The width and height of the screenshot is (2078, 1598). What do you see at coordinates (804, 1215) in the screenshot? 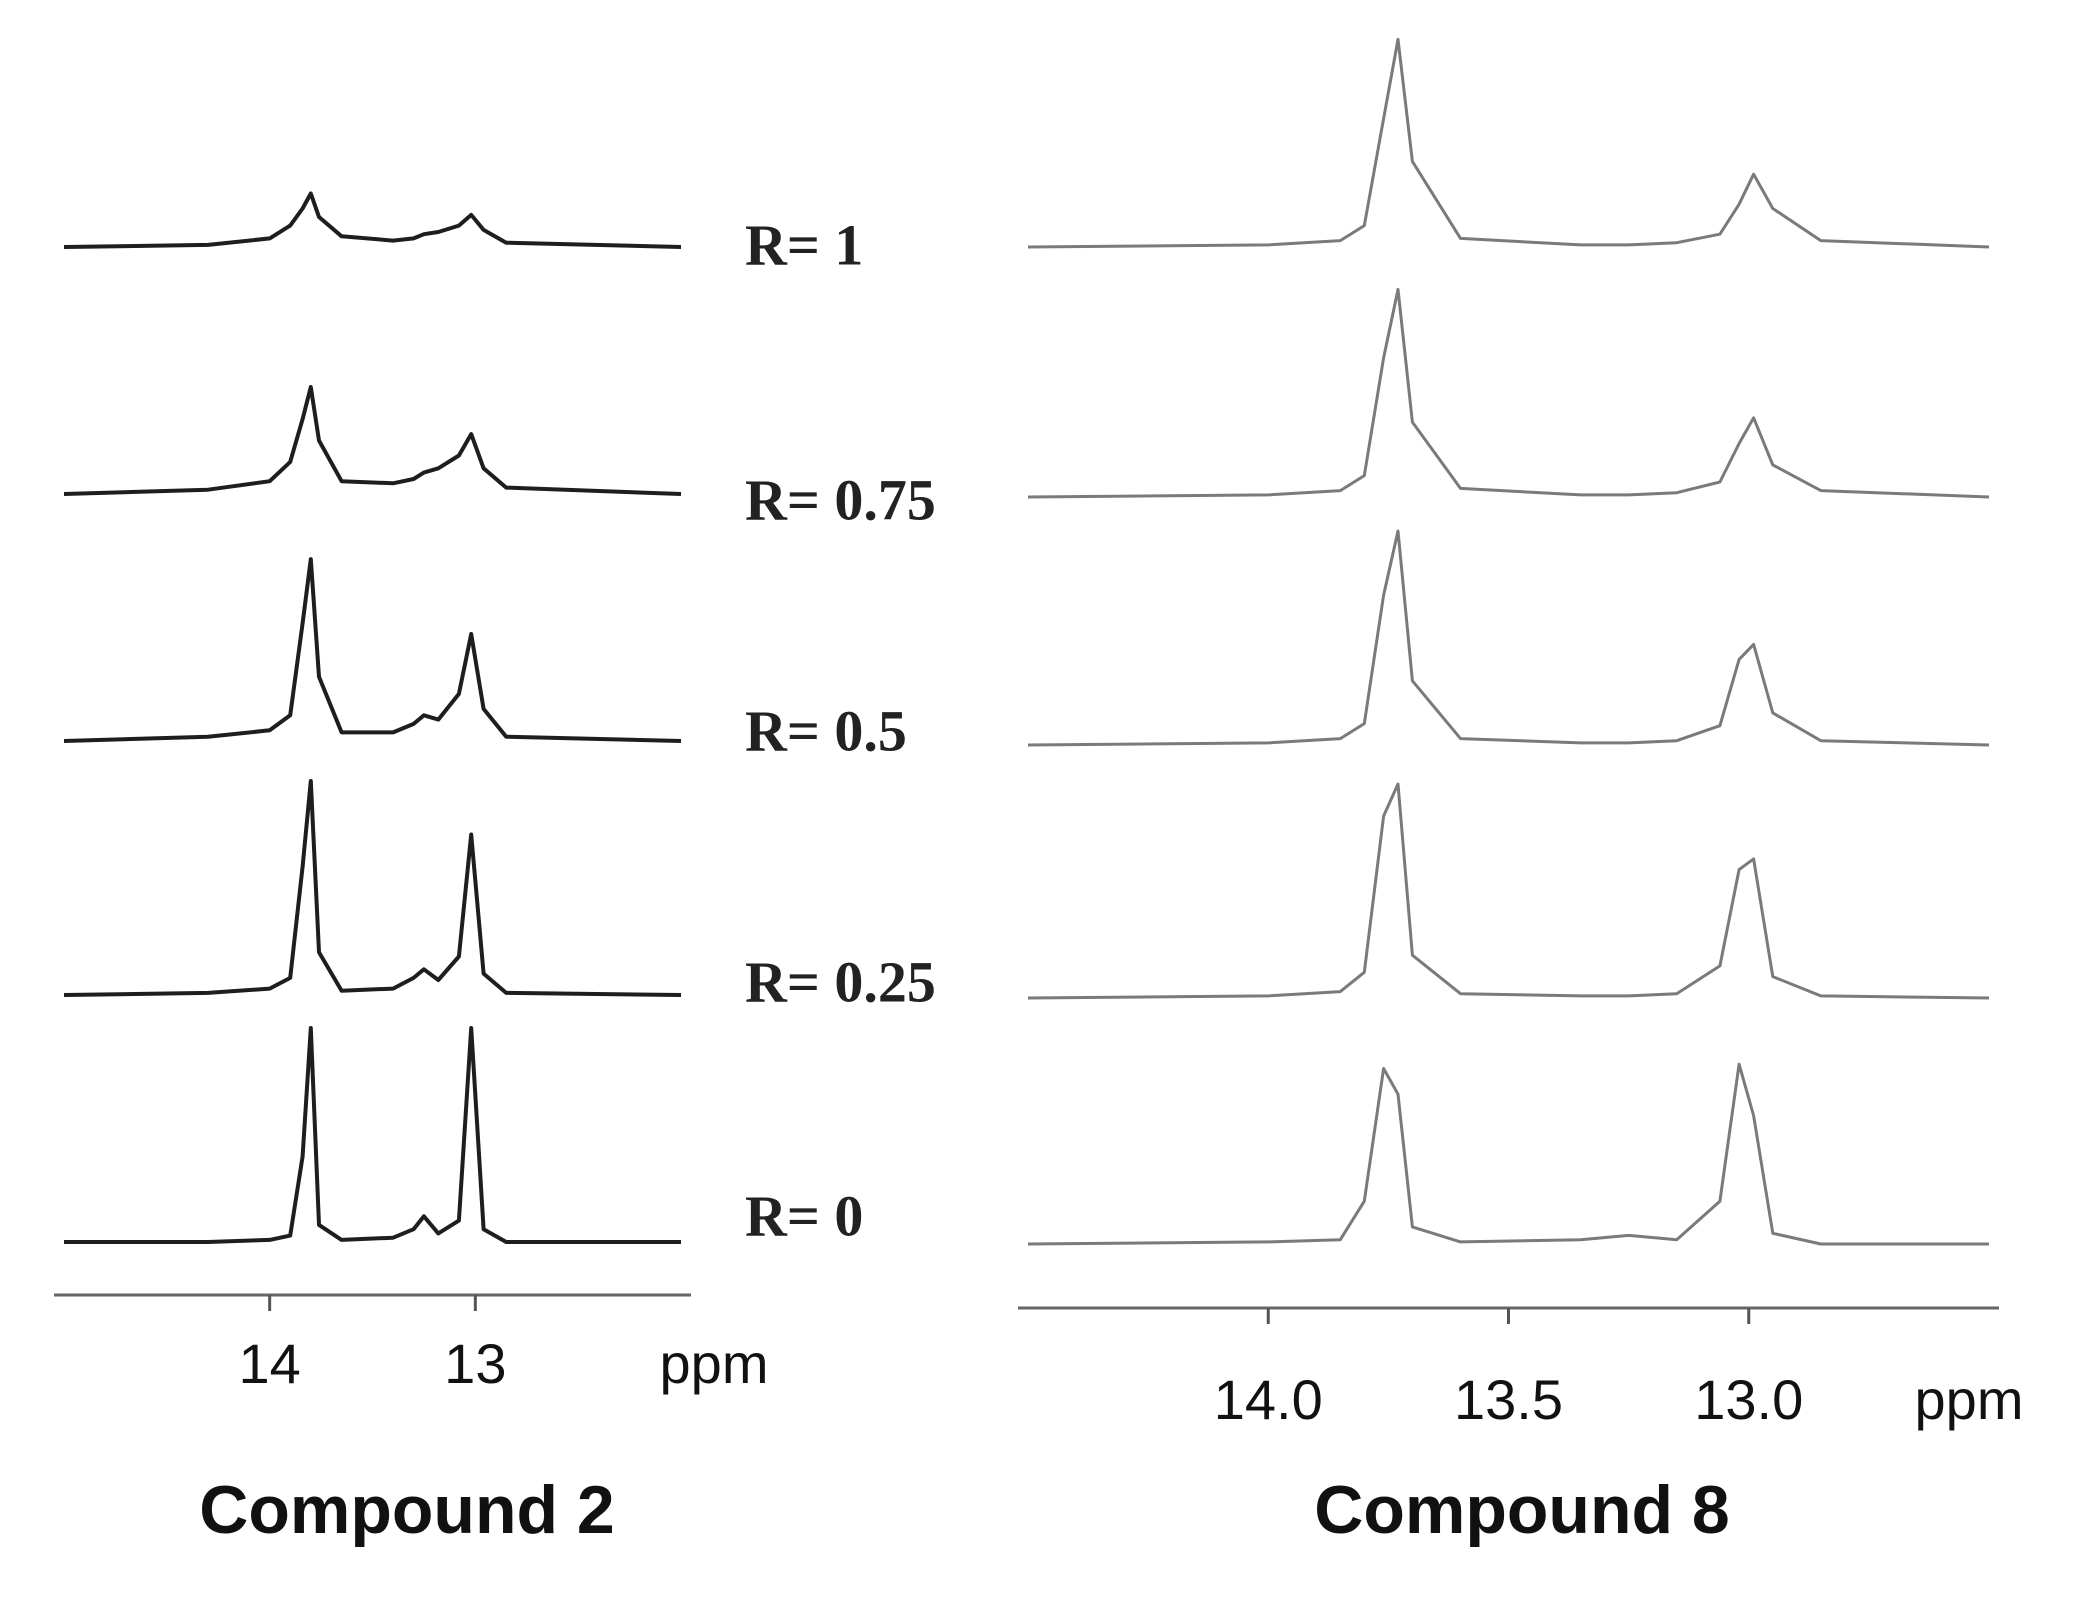
I see `series-label: R= 0` at bounding box center [804, 1215].